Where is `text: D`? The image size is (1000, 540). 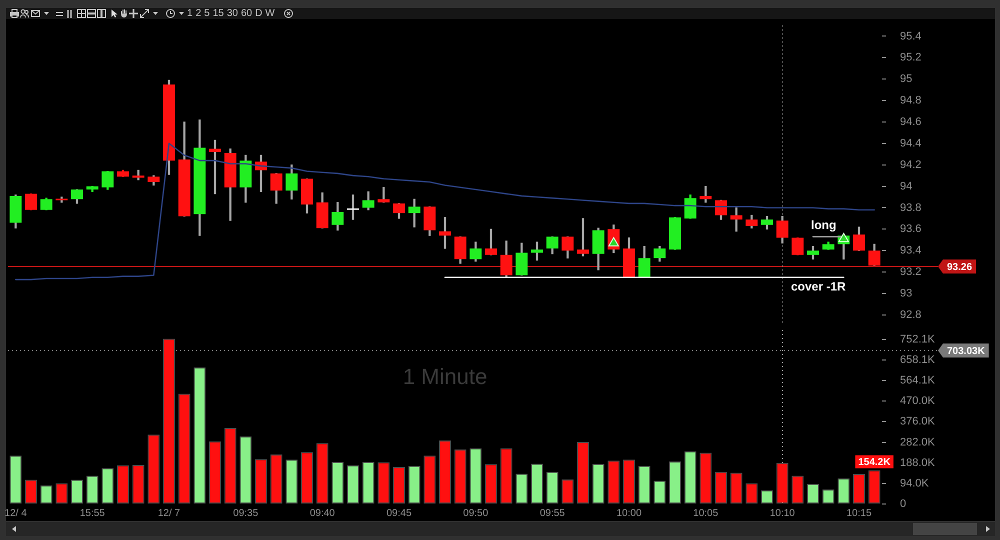
text: D is located at coordinates (258, 13).